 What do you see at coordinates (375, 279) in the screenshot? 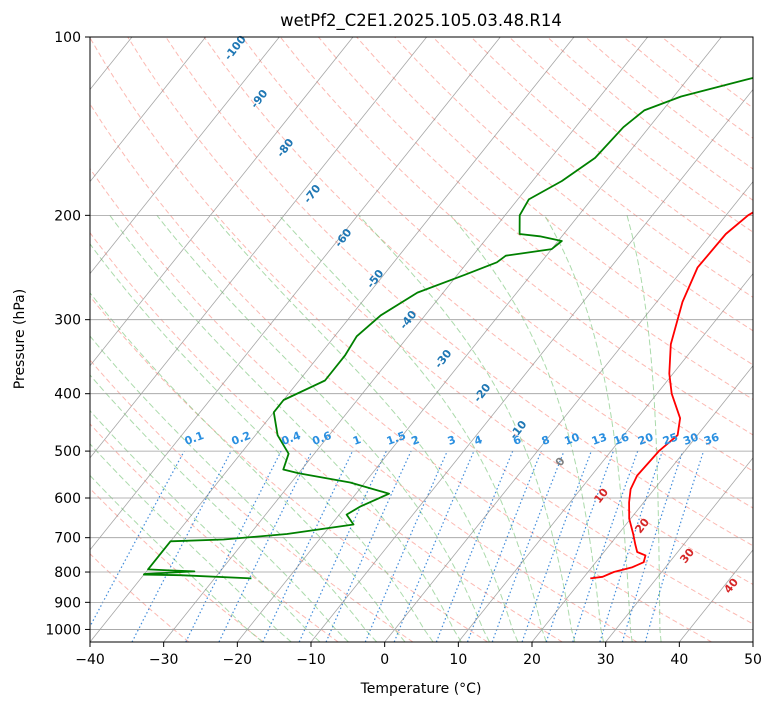
I see `adiabat-label: -50` at bounding box center [375, 279].